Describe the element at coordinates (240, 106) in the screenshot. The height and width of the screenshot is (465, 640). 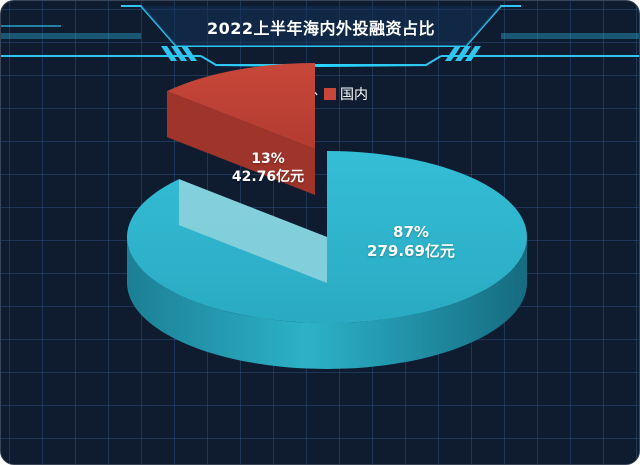
I see `slice-domestic` at that location.